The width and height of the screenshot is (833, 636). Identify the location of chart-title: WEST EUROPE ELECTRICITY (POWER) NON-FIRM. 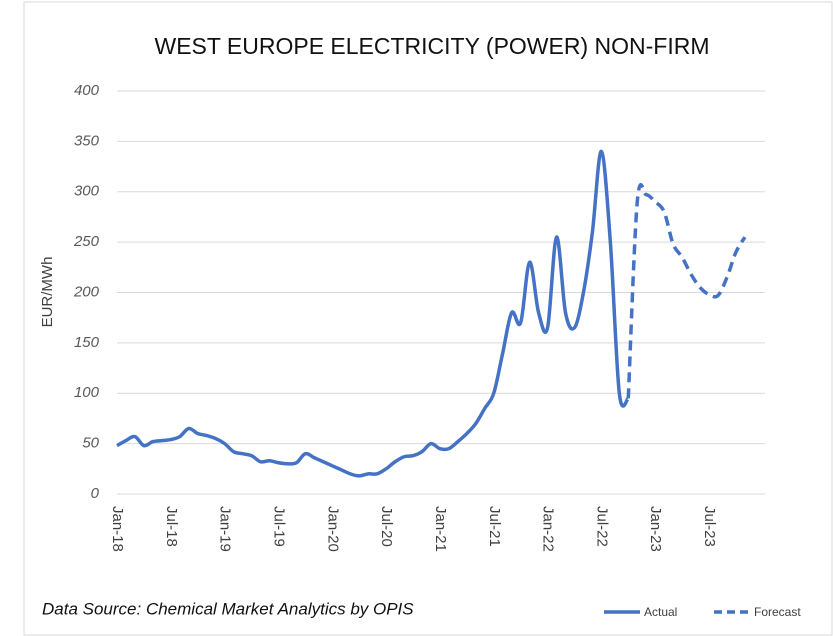
(432, 46).